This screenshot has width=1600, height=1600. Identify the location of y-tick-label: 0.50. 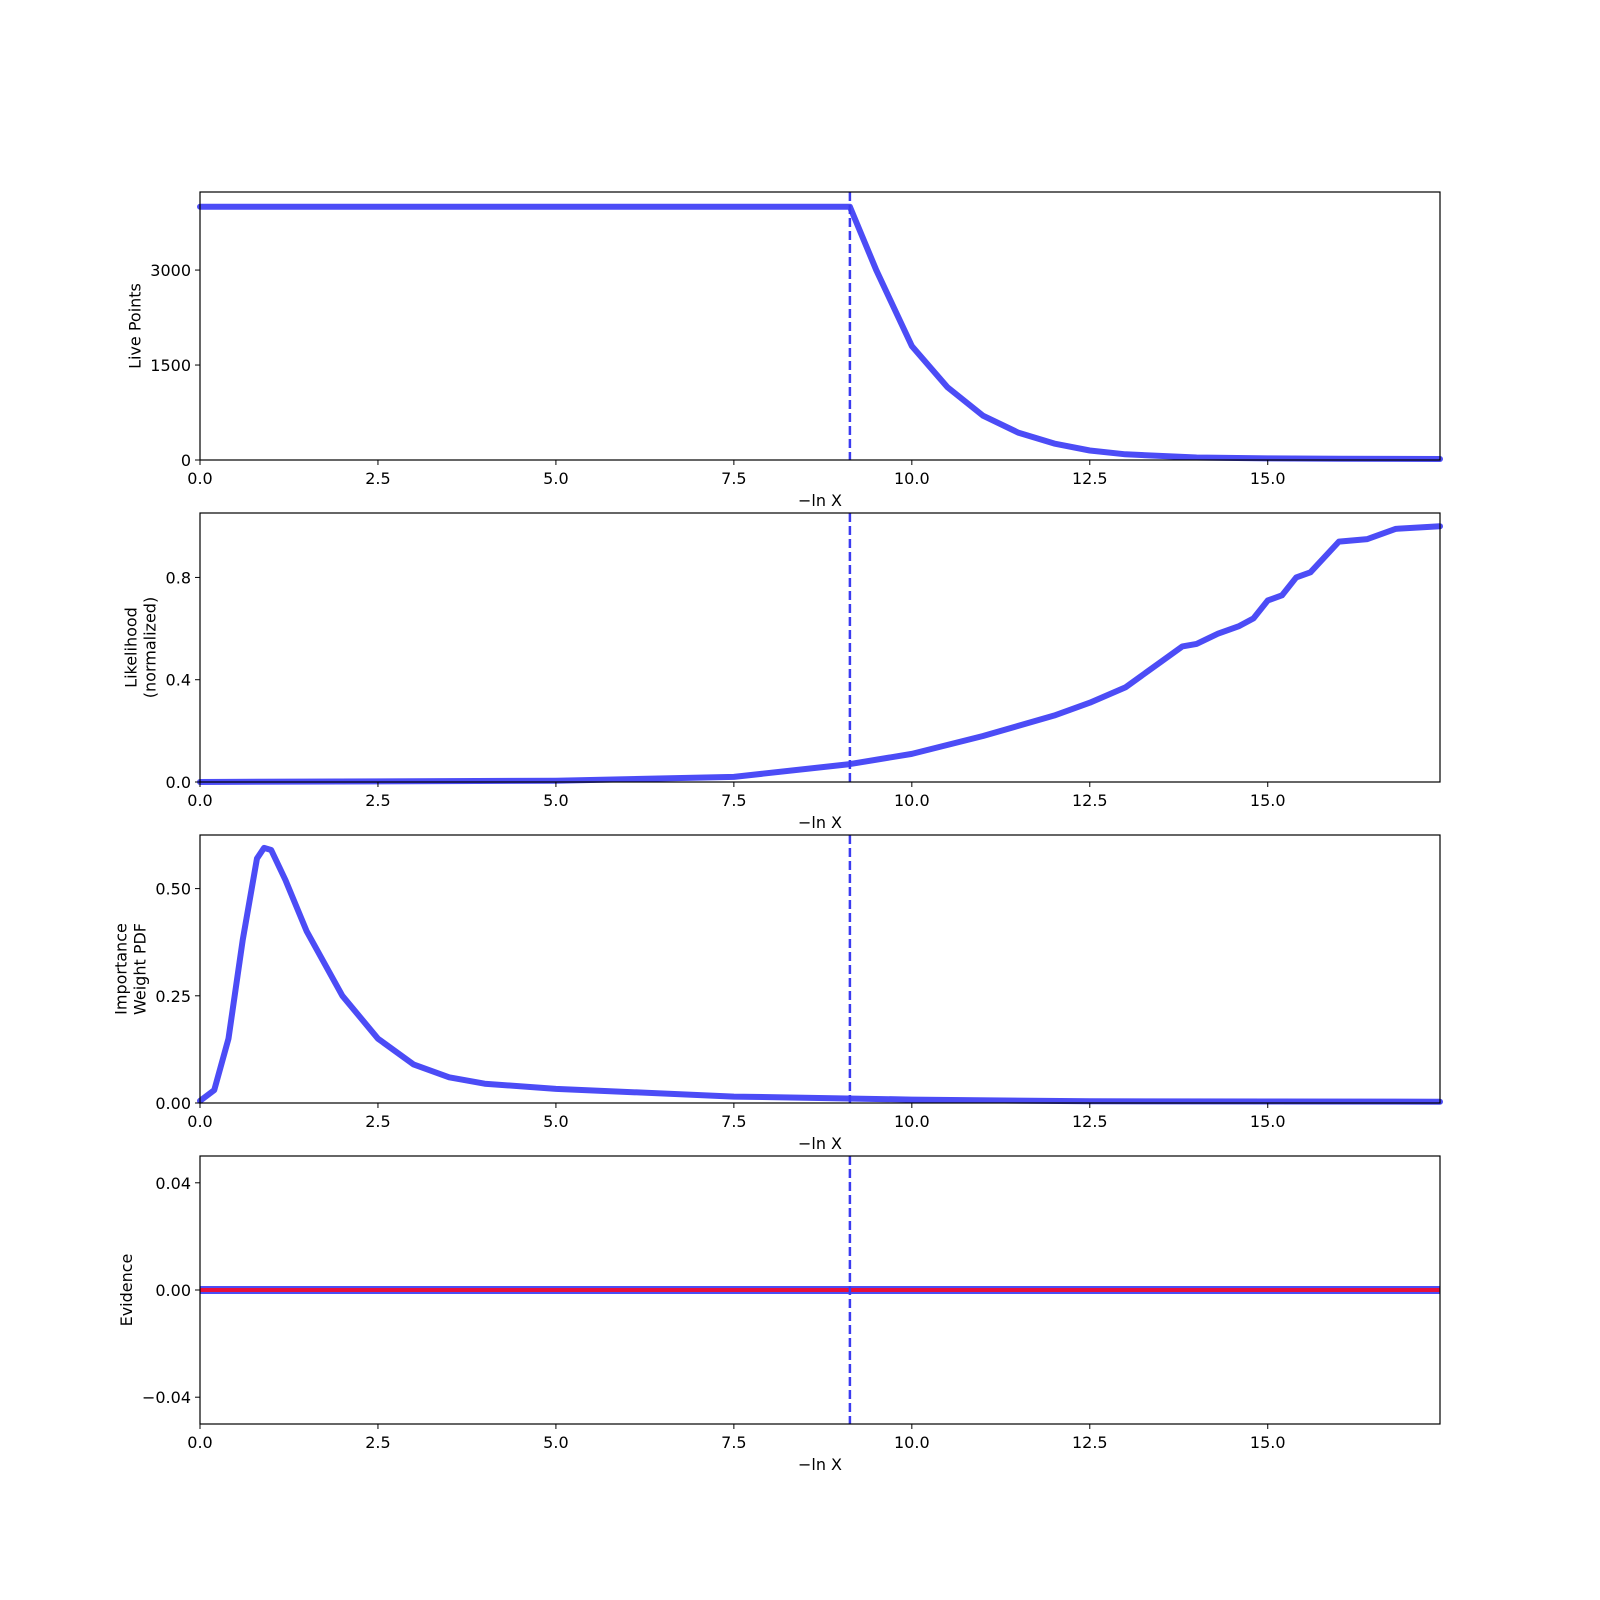
(173, 889).